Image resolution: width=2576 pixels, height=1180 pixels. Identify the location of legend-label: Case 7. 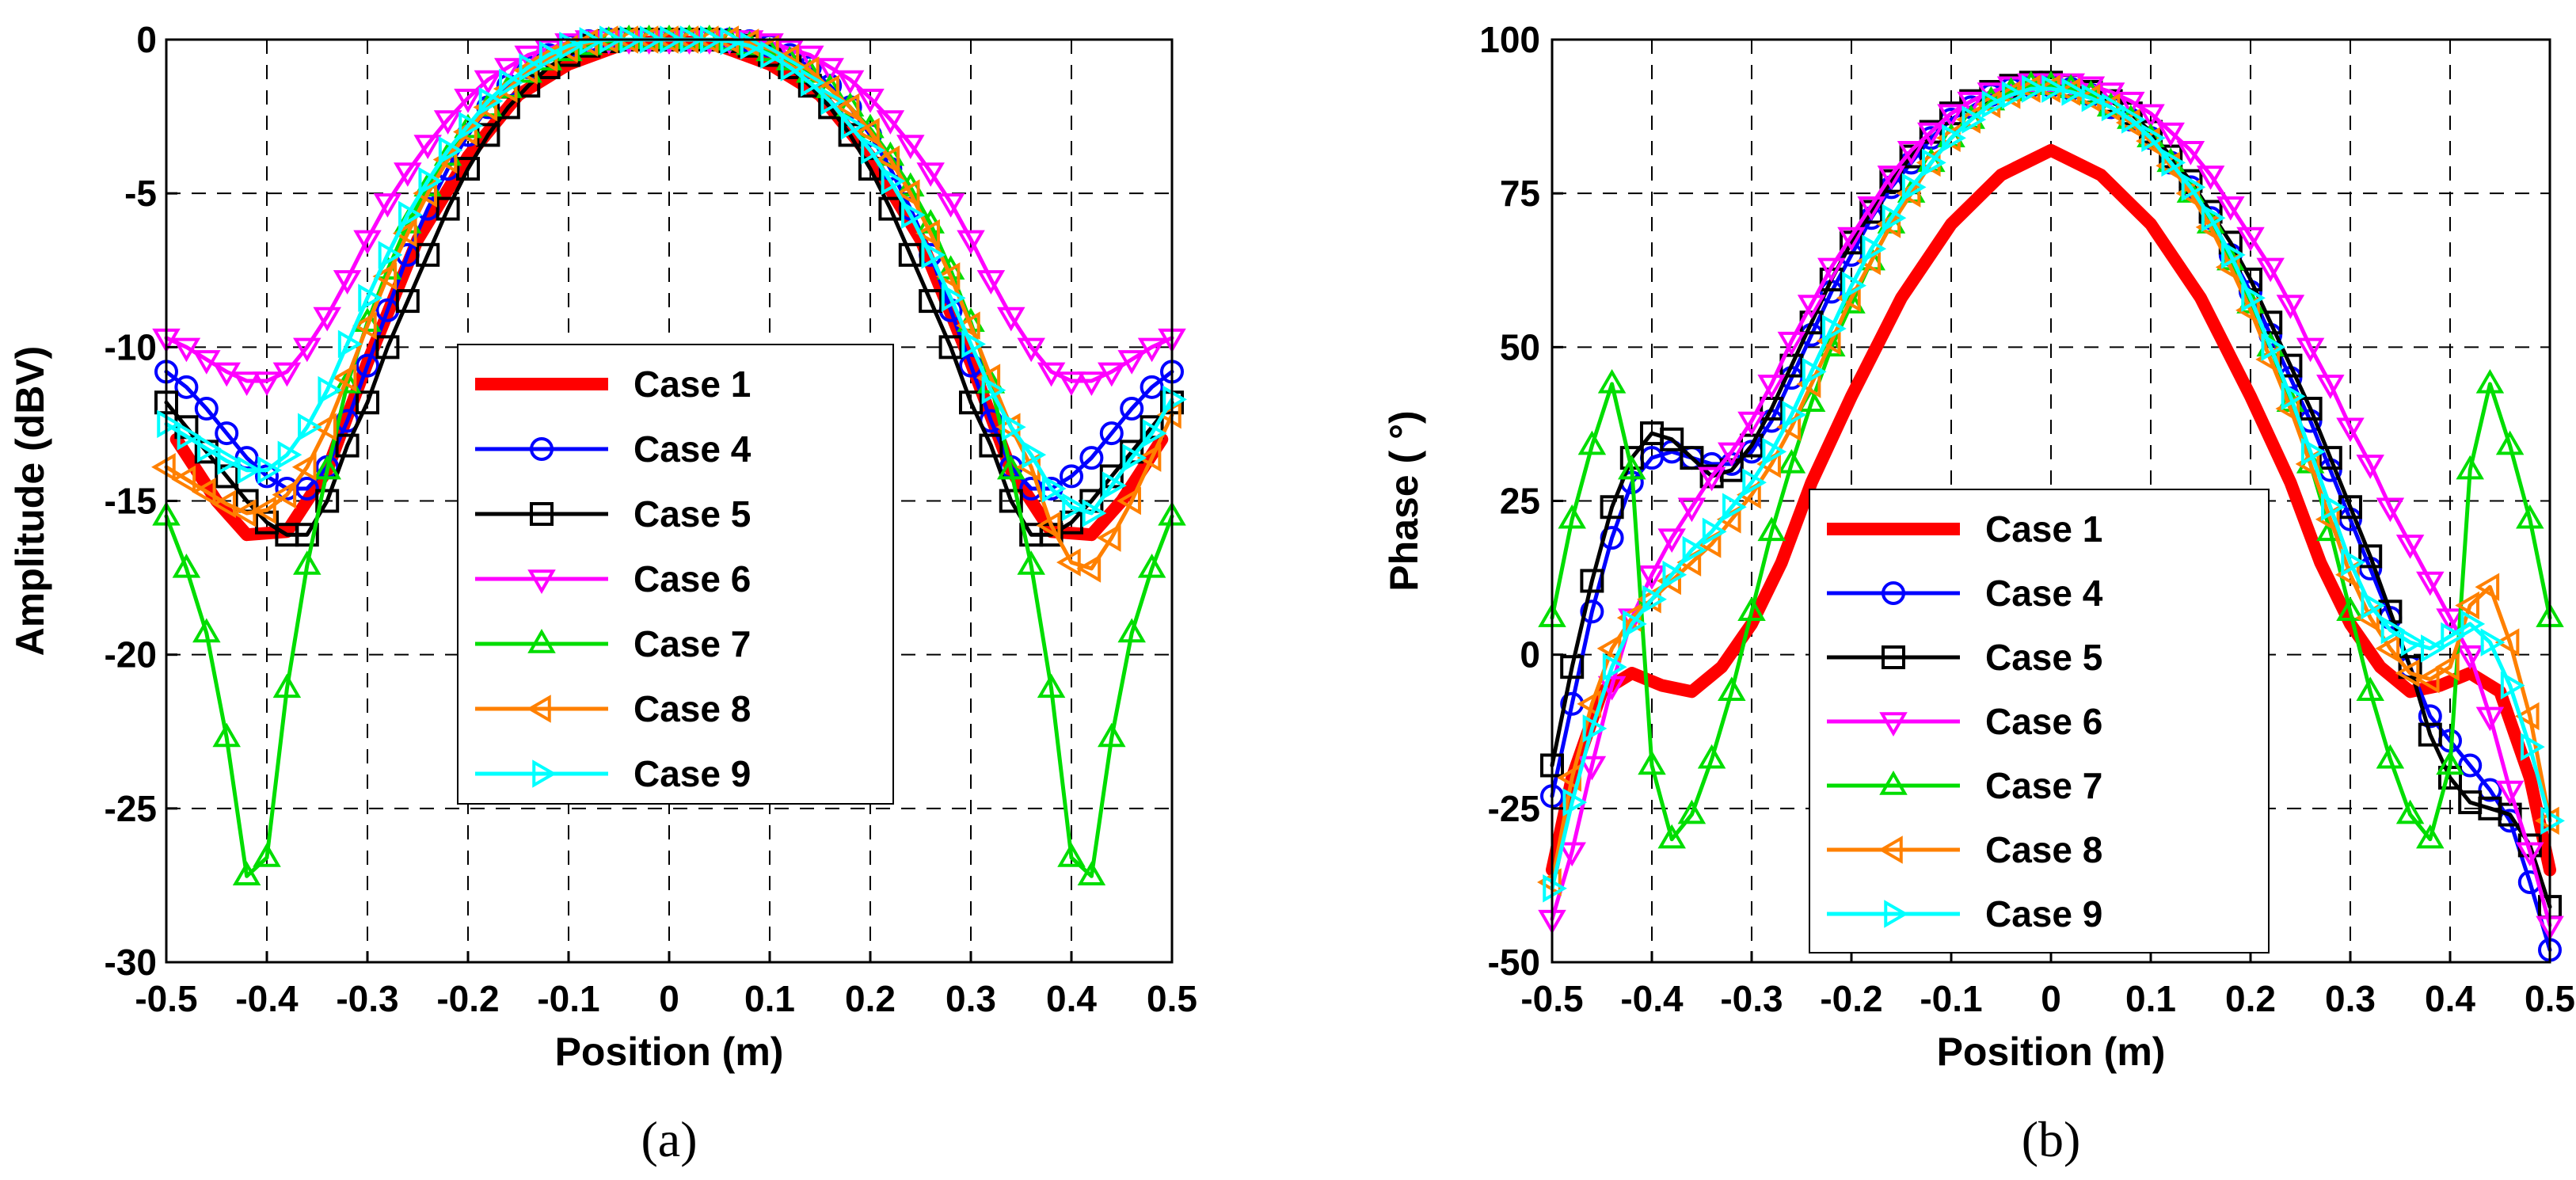
(2043, 785).